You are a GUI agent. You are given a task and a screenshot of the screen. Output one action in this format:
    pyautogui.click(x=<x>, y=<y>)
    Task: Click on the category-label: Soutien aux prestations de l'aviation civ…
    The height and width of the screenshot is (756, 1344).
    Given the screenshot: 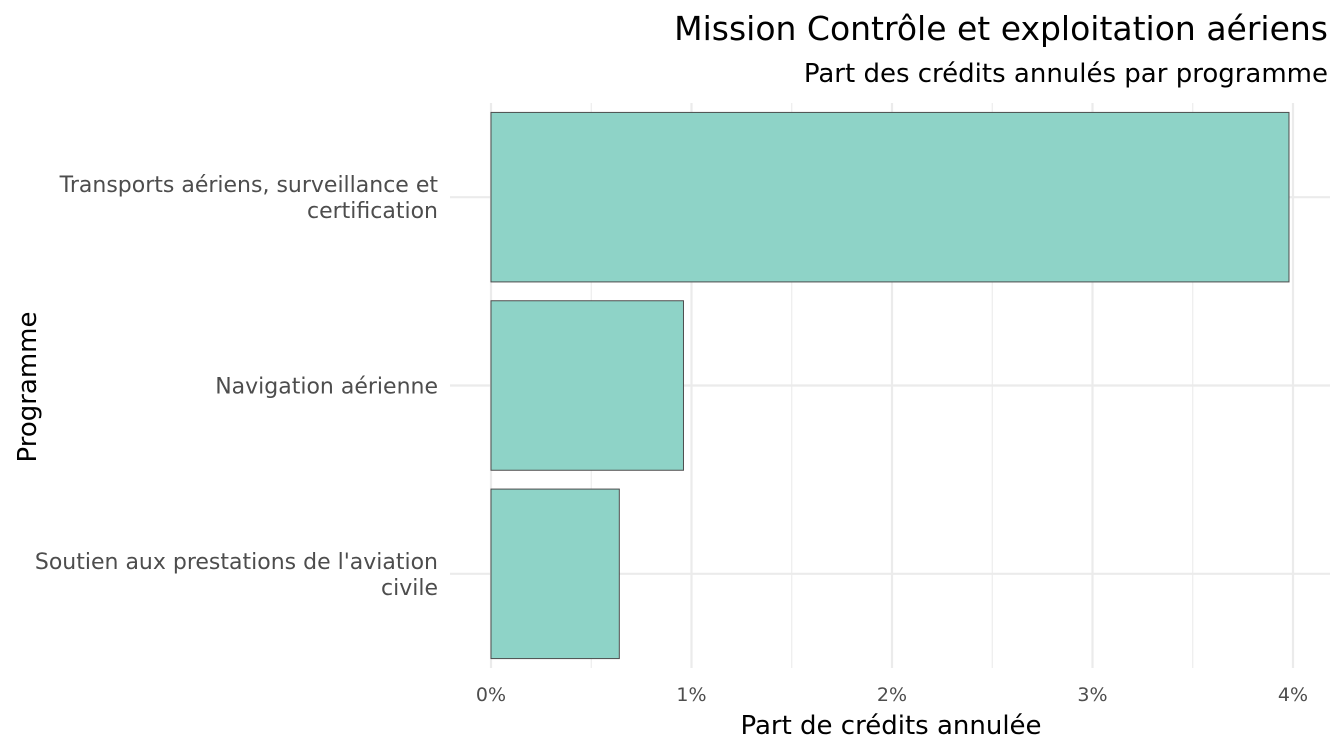 What is the action you would take?
    pyautogui.click(x=236, y=575)
    